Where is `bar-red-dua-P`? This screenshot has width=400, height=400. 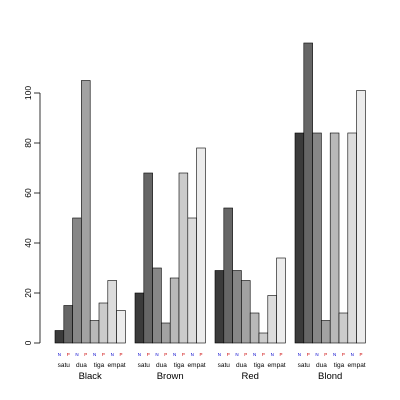
bar-red-dua-P is located at coordinates (246, 312).